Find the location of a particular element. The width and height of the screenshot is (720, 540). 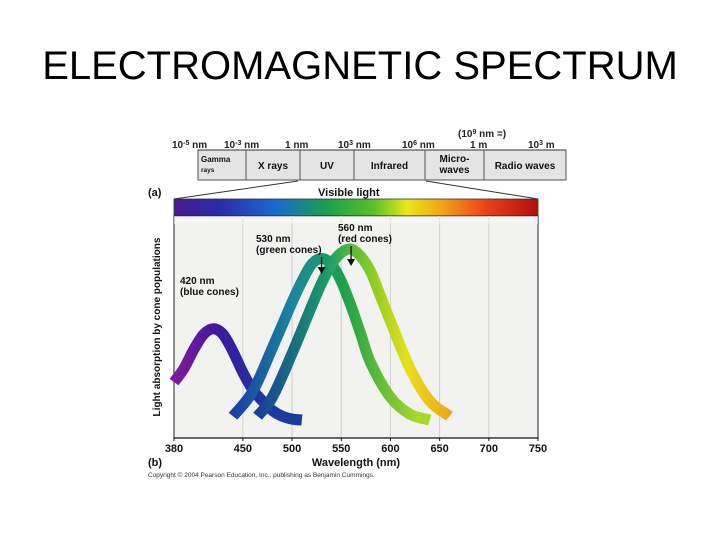

band-label-line: rays is located at coordinates (208, 170).